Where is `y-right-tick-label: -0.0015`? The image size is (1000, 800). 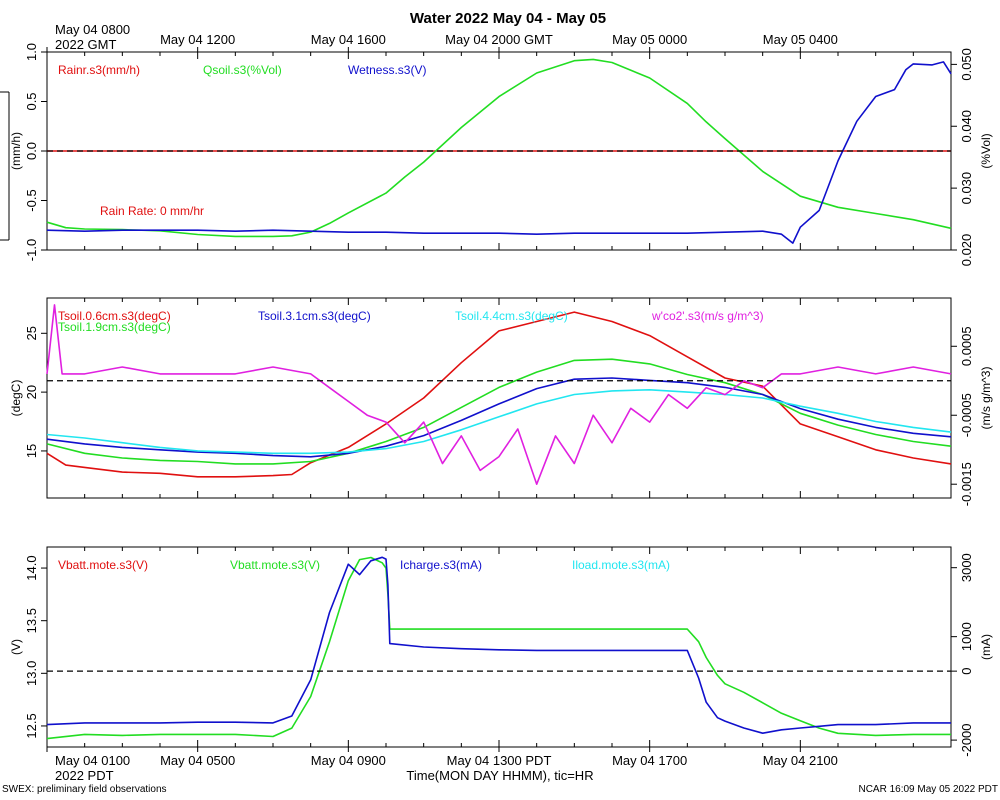 y-right-tick-label: -0.0015 is located at coordinates (966, 484).